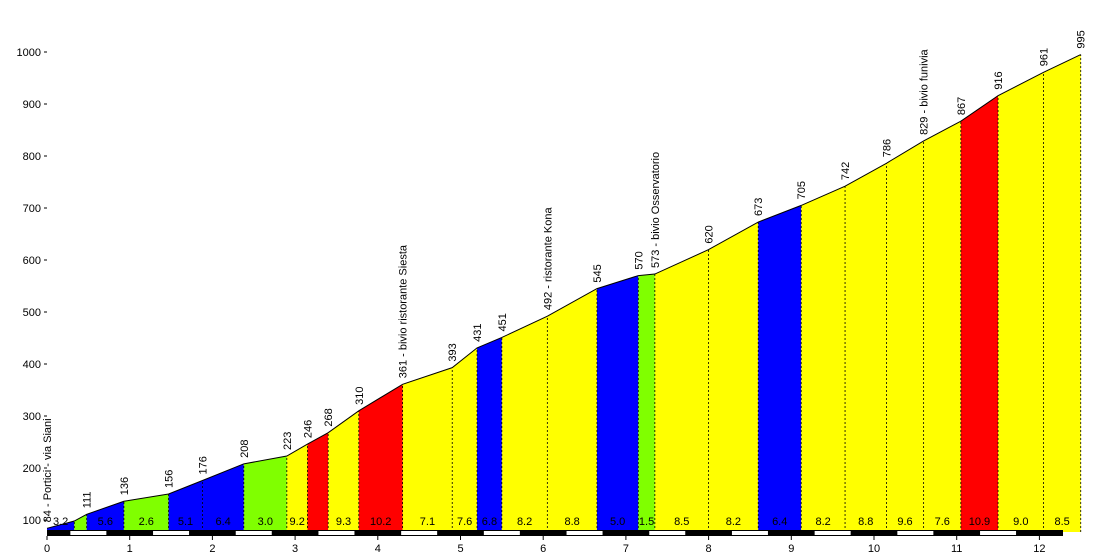  I want to click on gradient-label-14: 8.2, so click(524, 522).